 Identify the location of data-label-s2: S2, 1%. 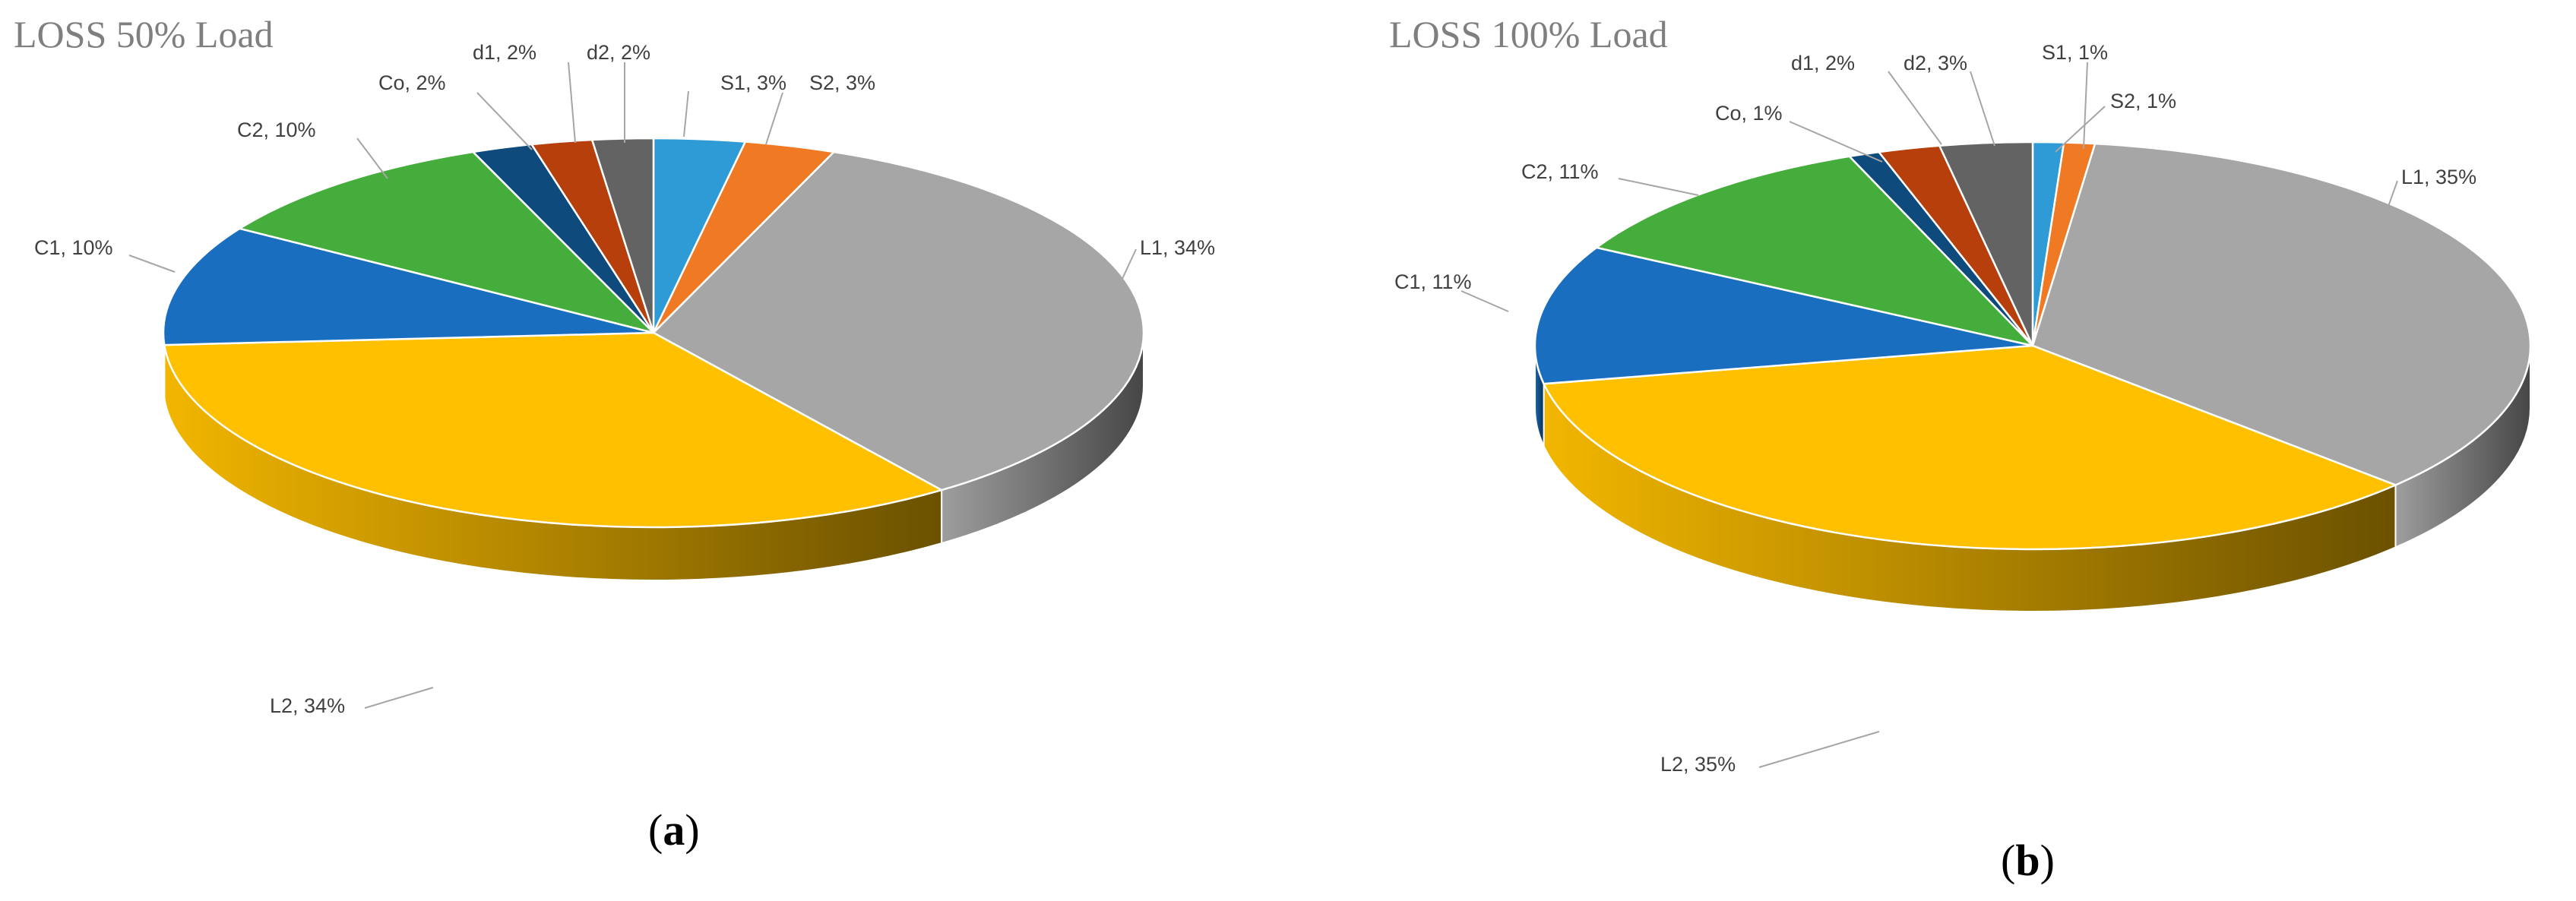
(2143, 101).